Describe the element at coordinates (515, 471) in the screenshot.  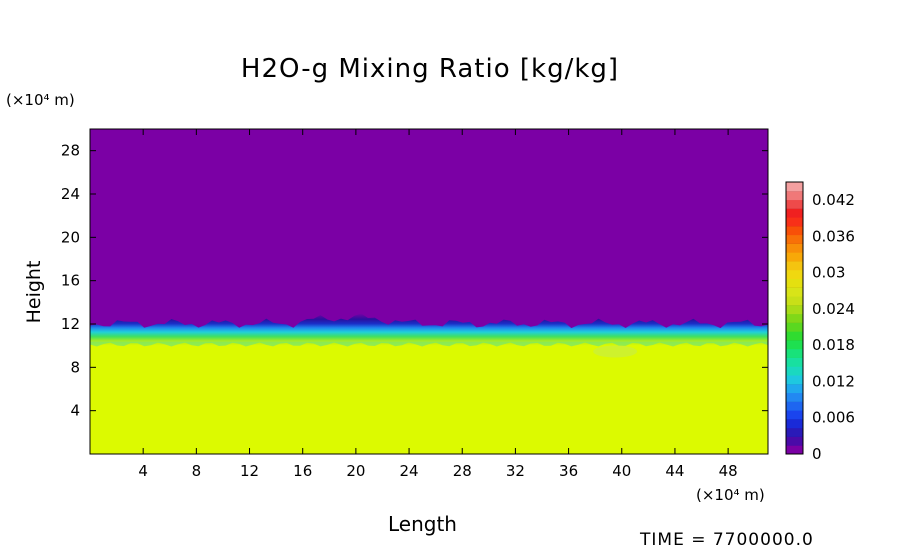
I see `x-tick-label: 32` at that location.